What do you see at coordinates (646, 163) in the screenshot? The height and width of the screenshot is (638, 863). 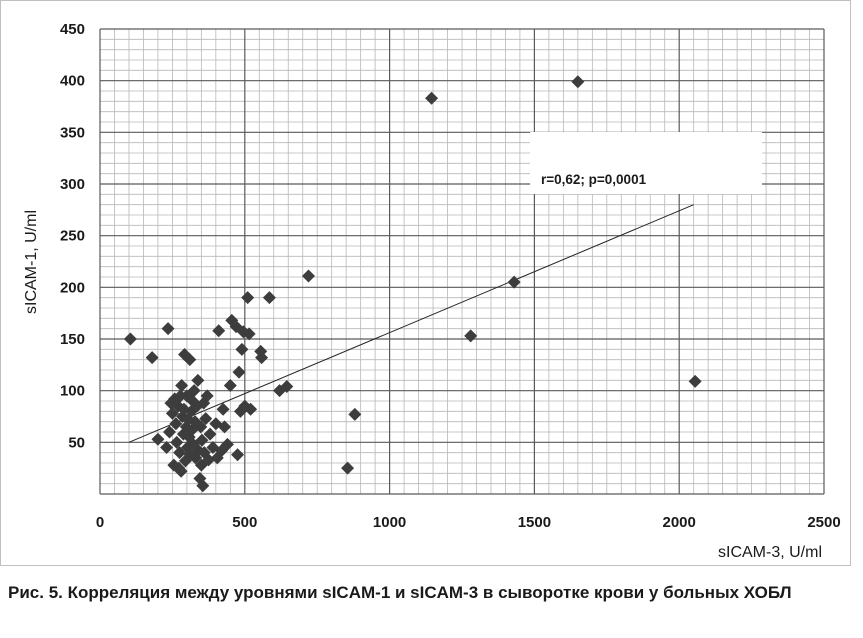 I see `annotation-background` at bounding box center [646, 163].